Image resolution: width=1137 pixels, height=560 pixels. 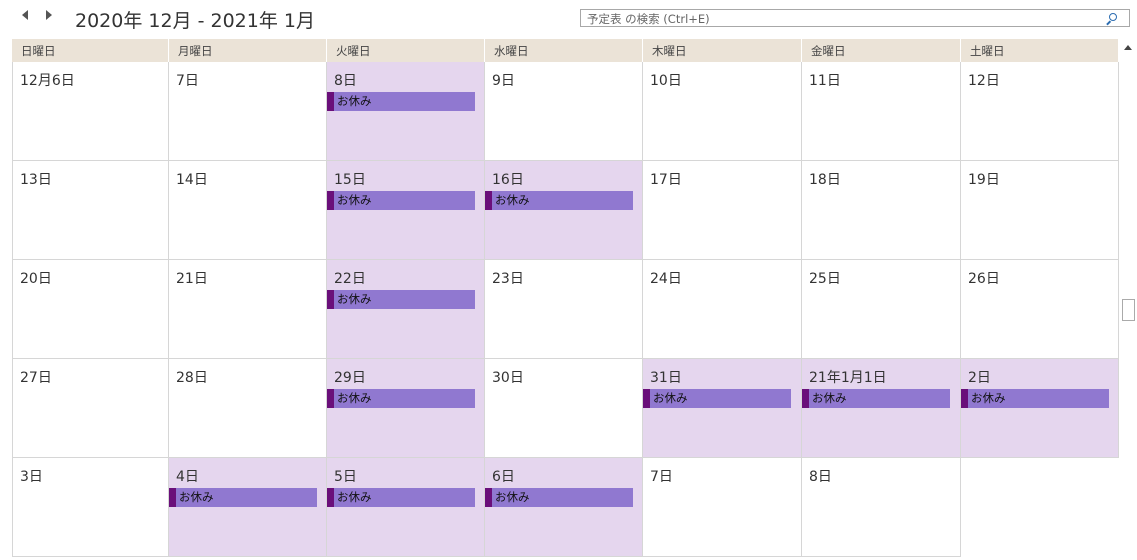 What do you see at coordinates (90, 507) in the screenshot?
I see `day-cell: 3日` at bounding box center [90, 507].